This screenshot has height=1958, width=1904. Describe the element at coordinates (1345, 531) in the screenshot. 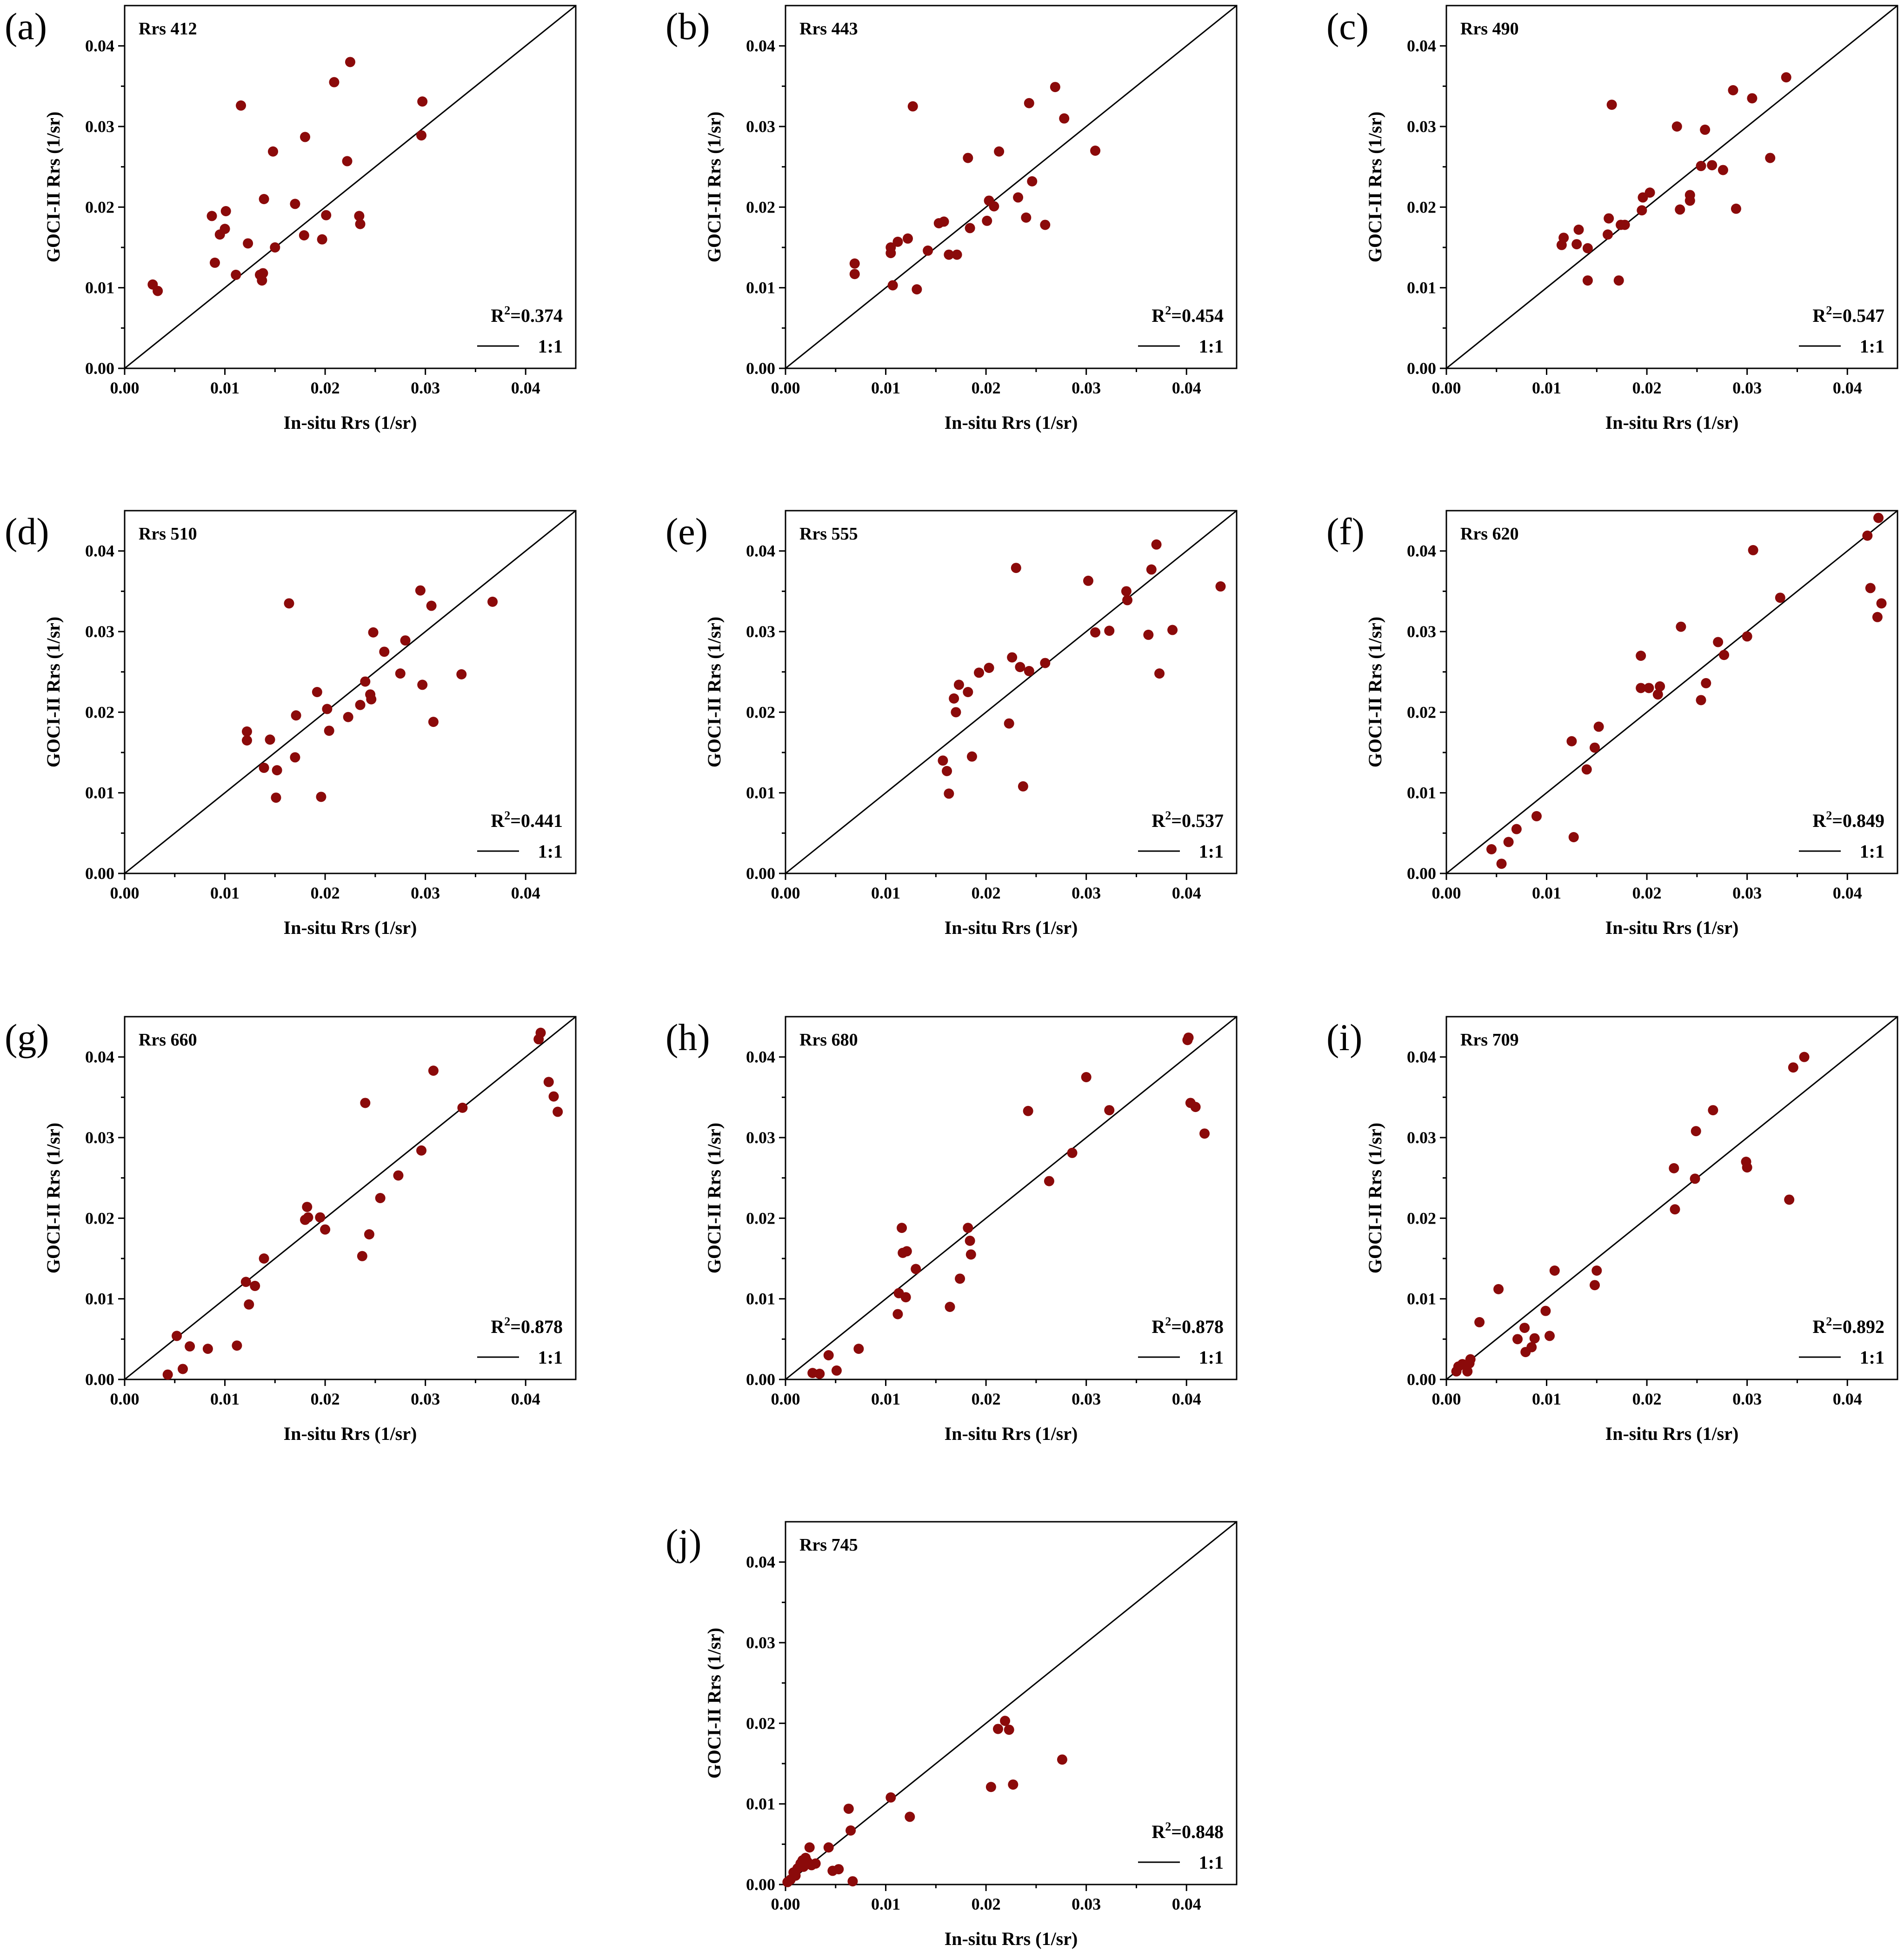

I see `panel-letter: (f)` at that location.